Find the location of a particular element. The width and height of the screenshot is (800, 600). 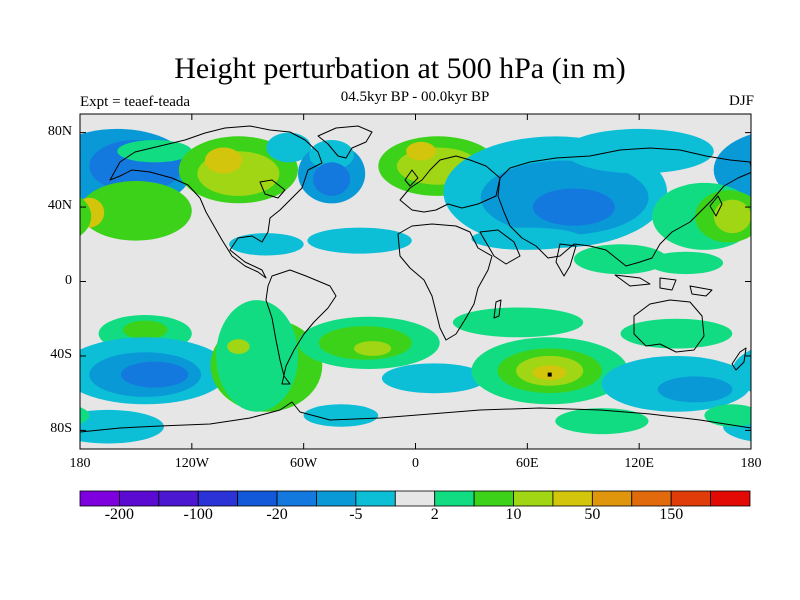

subtitle: 04.5kyr BP - 00.0kyr BP is located at coordinates (415, 97).